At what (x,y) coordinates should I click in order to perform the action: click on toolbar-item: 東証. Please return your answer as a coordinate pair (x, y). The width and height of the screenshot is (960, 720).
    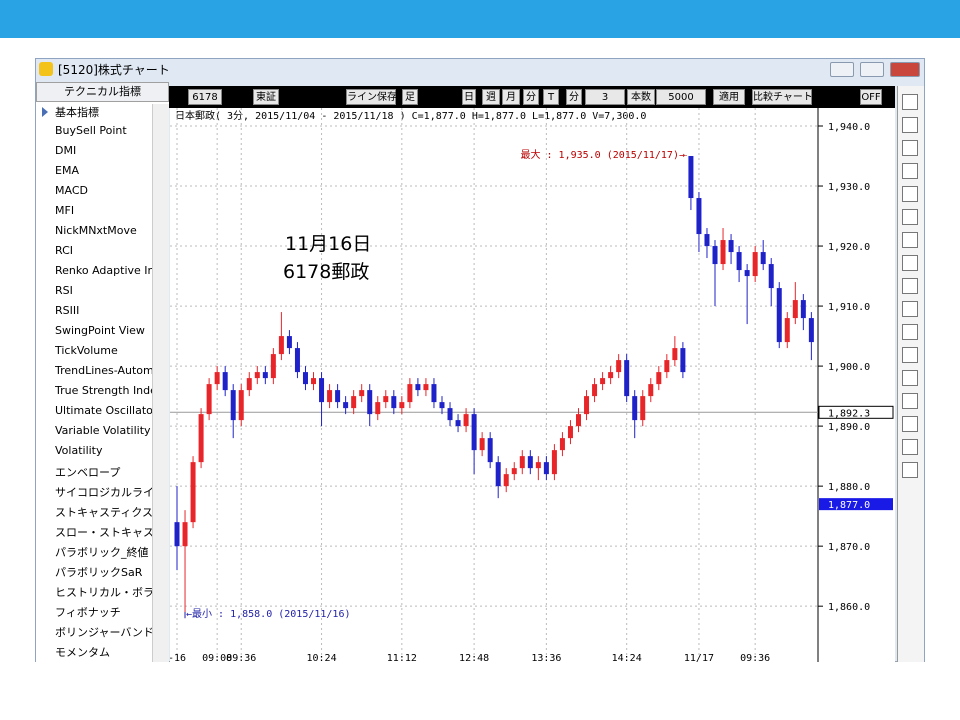
    Looking at the image, I should click on (266, 97).